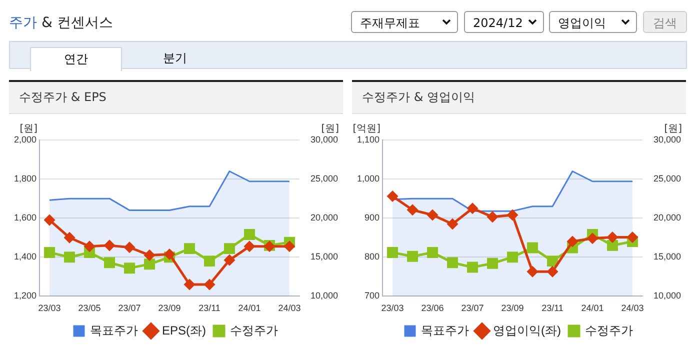 The width and height of the screenshot is (695, 349). I want to click on y-tick-label: 700, so click(372, 295).